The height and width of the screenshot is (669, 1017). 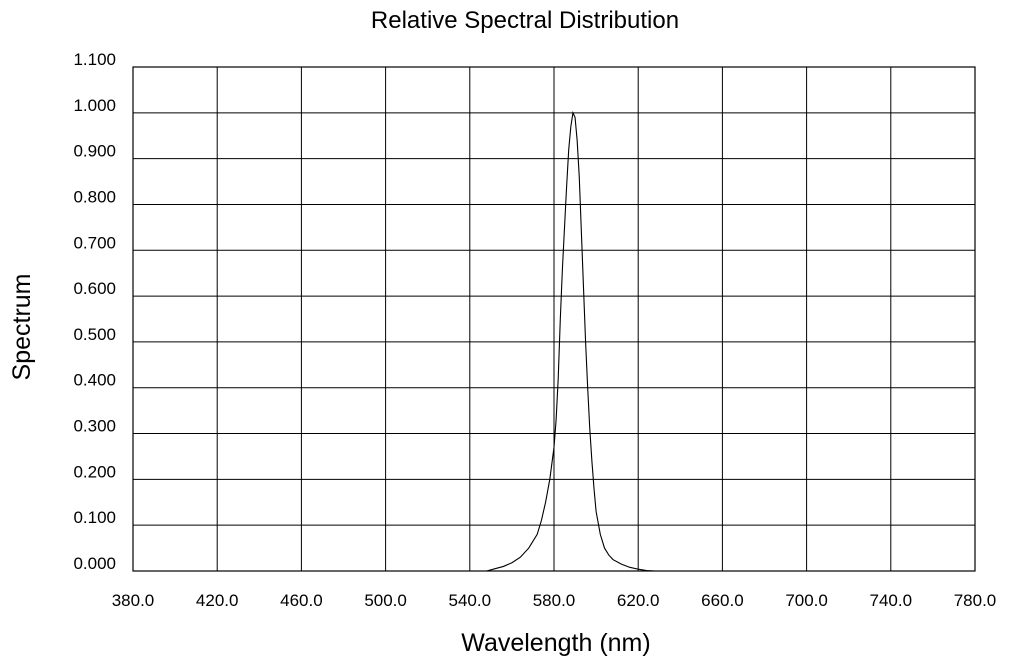 What do you see at coordinates (94, 288) in the screenshot?
I see `y-tick-label: 0.600` at bounding box center [94, 288].